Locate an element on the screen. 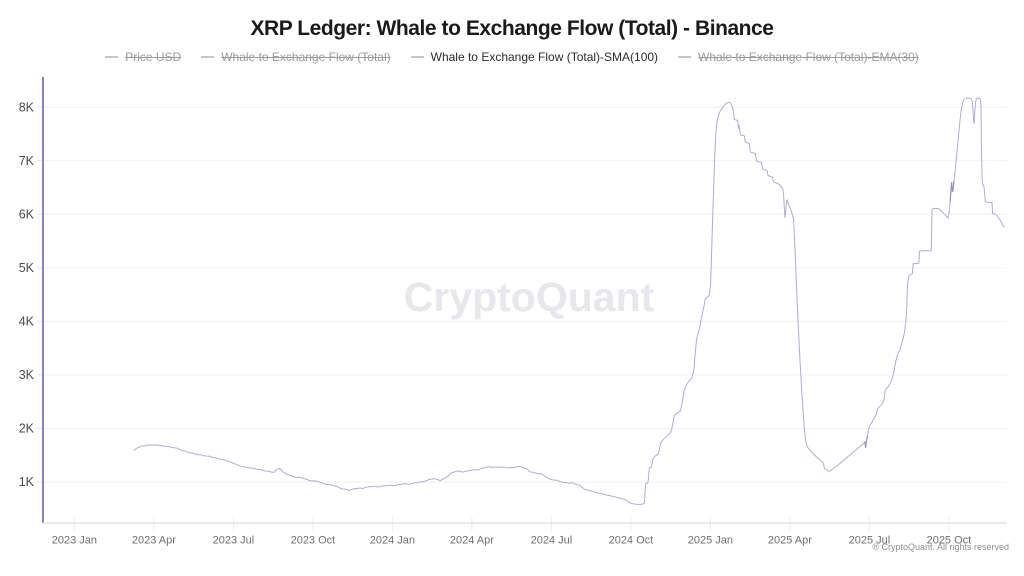  svg-text: 5K is located at coordinates (27, 268).